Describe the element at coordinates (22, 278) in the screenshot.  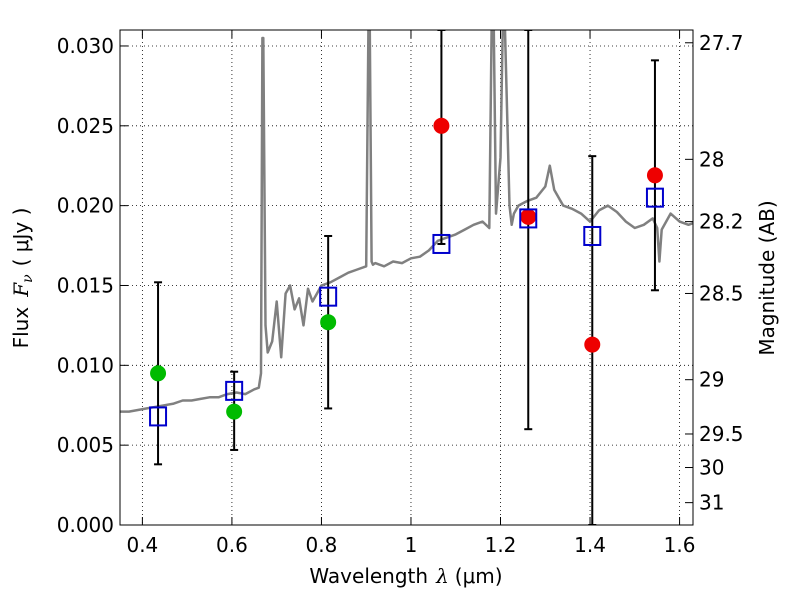
I see `y-axis-title: FluxFν( μJy )` at that location.